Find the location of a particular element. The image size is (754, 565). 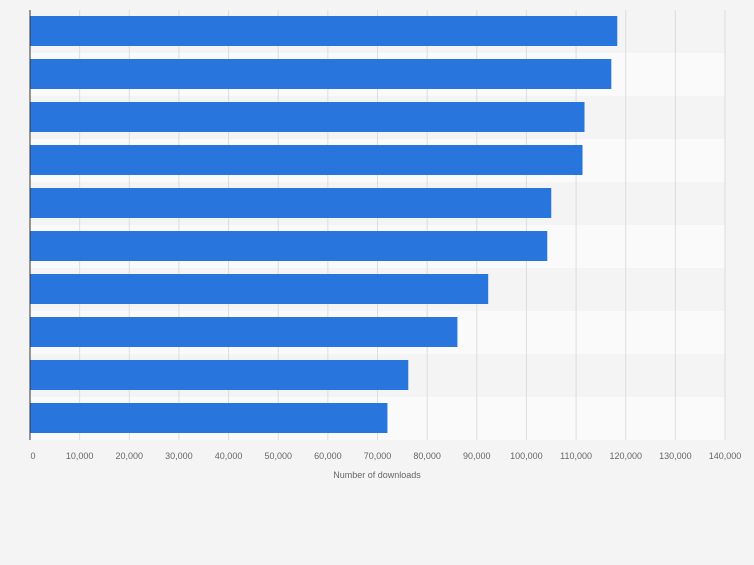

x-tick-label: 100,000 is located at coordinates (526, 456).